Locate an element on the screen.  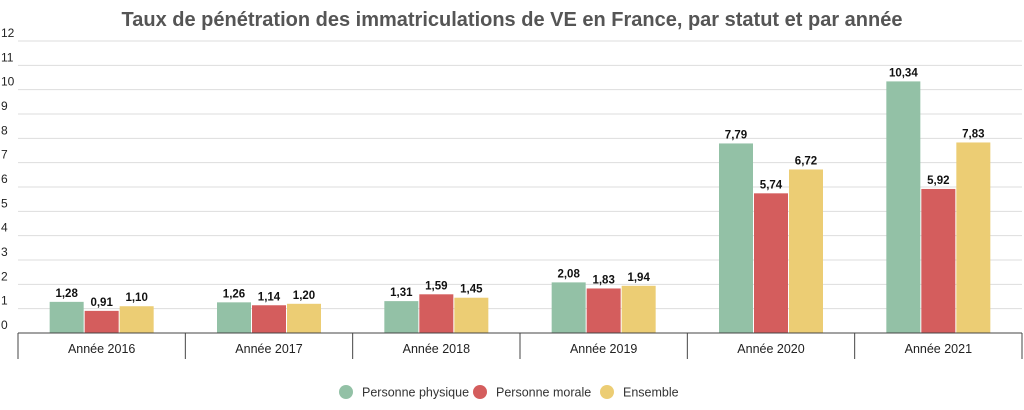
legend-label: Personne morale is located at coordinates (543, 393).